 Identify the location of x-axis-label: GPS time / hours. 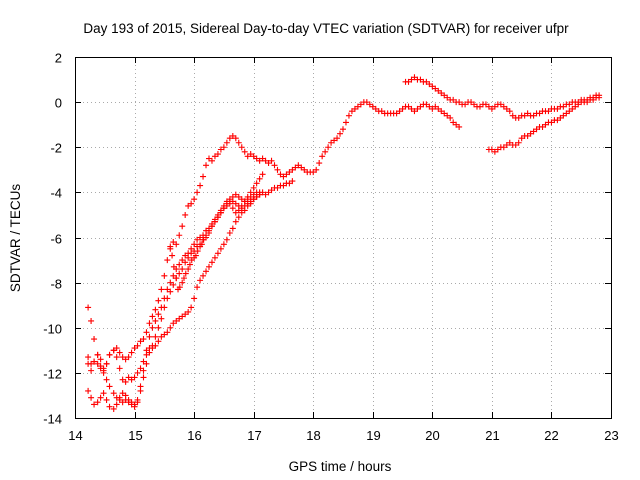
(340, 466).